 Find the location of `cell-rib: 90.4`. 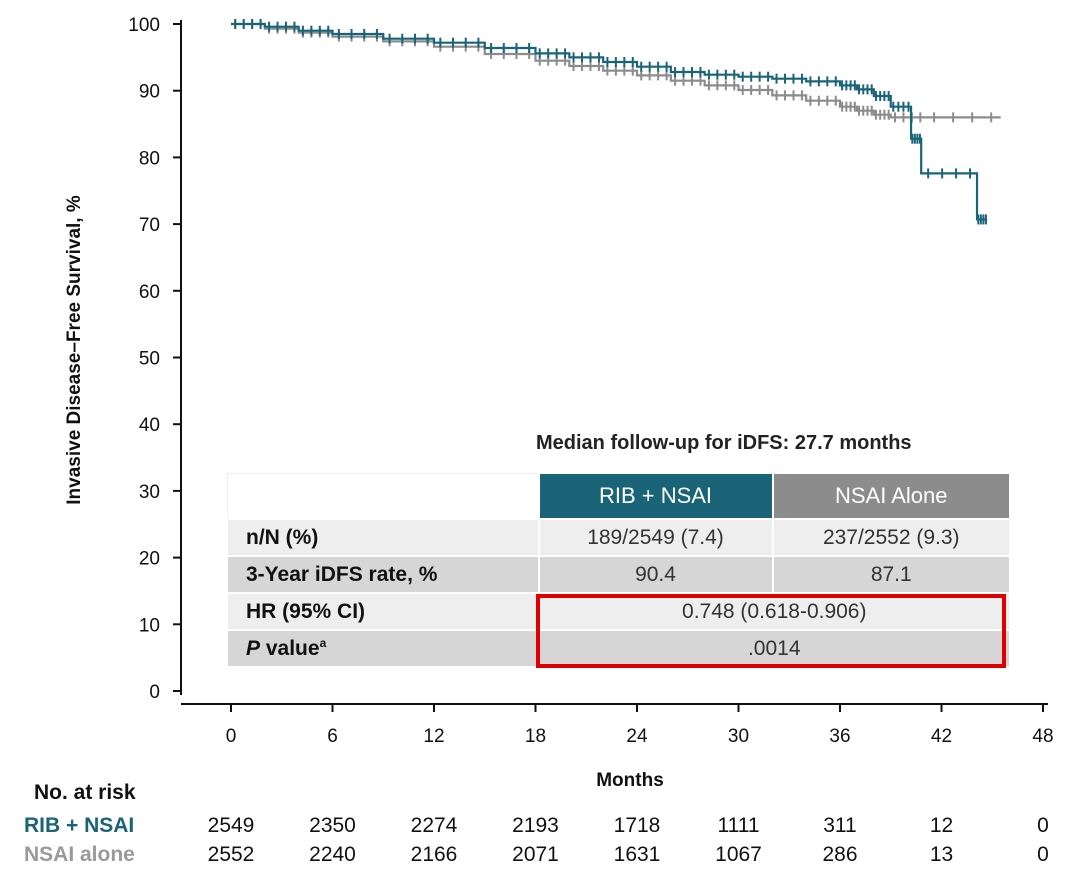

cell-rib: 90.4 is located at coordinates (655, 574).